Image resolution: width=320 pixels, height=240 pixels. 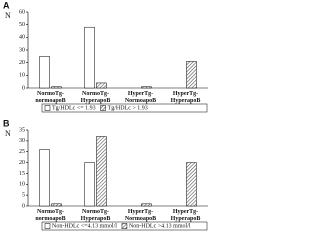 I want to click on legend-box, so click(x=124, y=108).